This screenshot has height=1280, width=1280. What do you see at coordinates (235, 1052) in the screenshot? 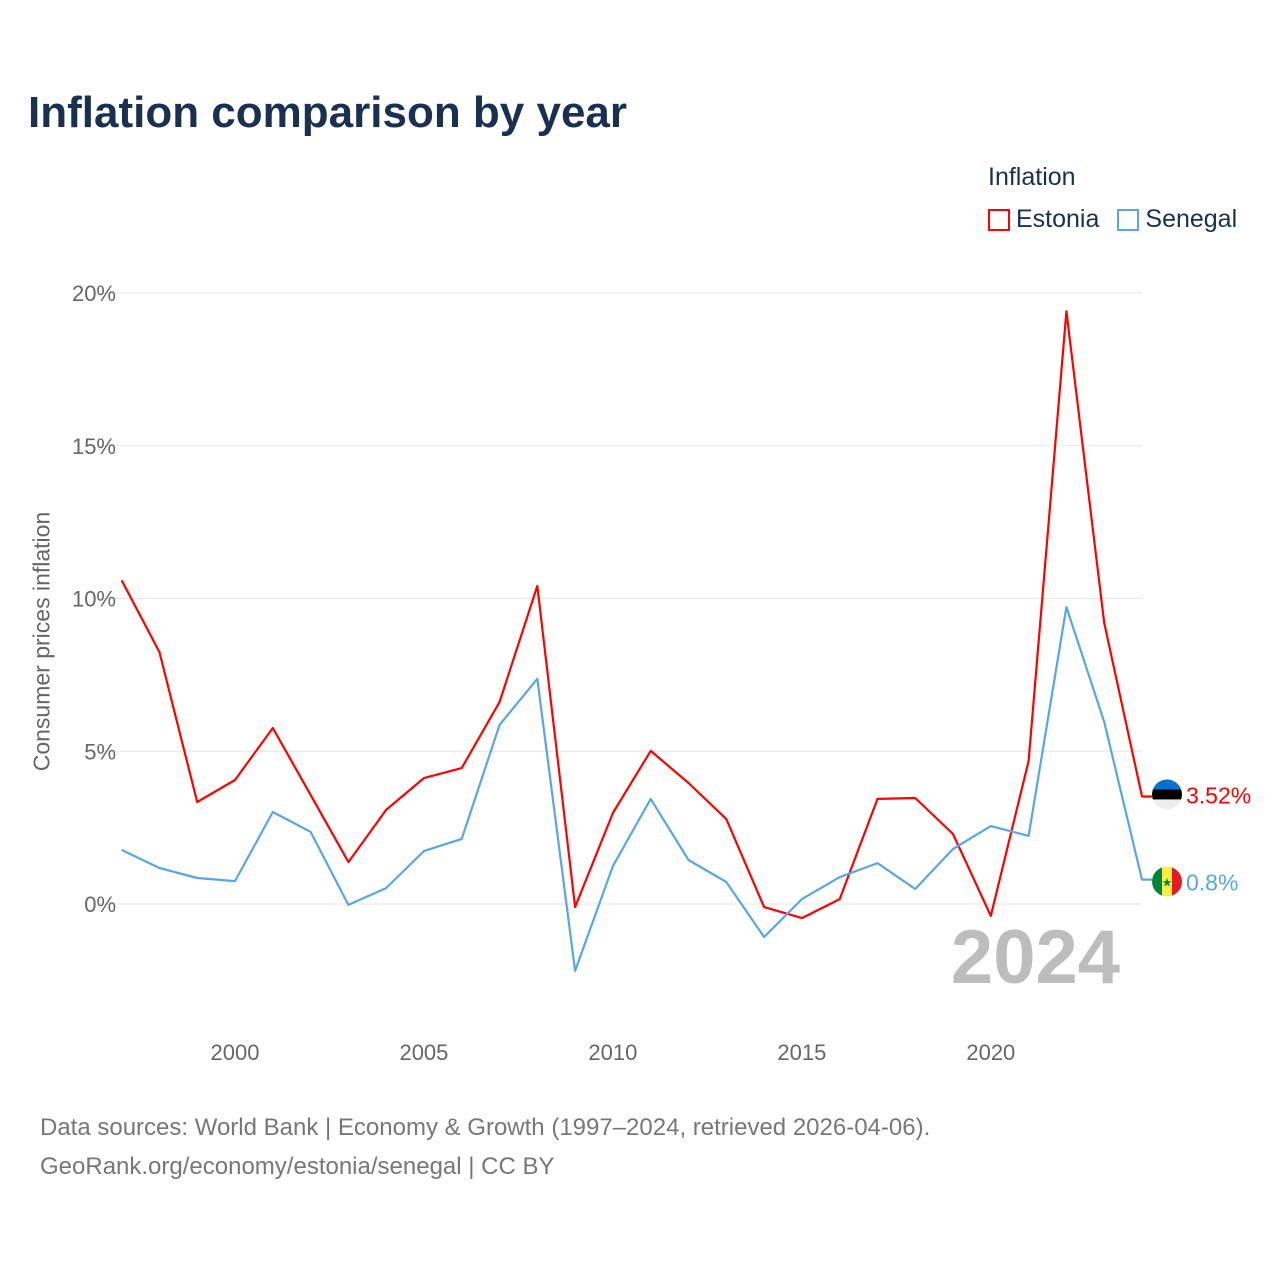
I see `x-tick-label: 2000` at bounding box center [235, 1052].